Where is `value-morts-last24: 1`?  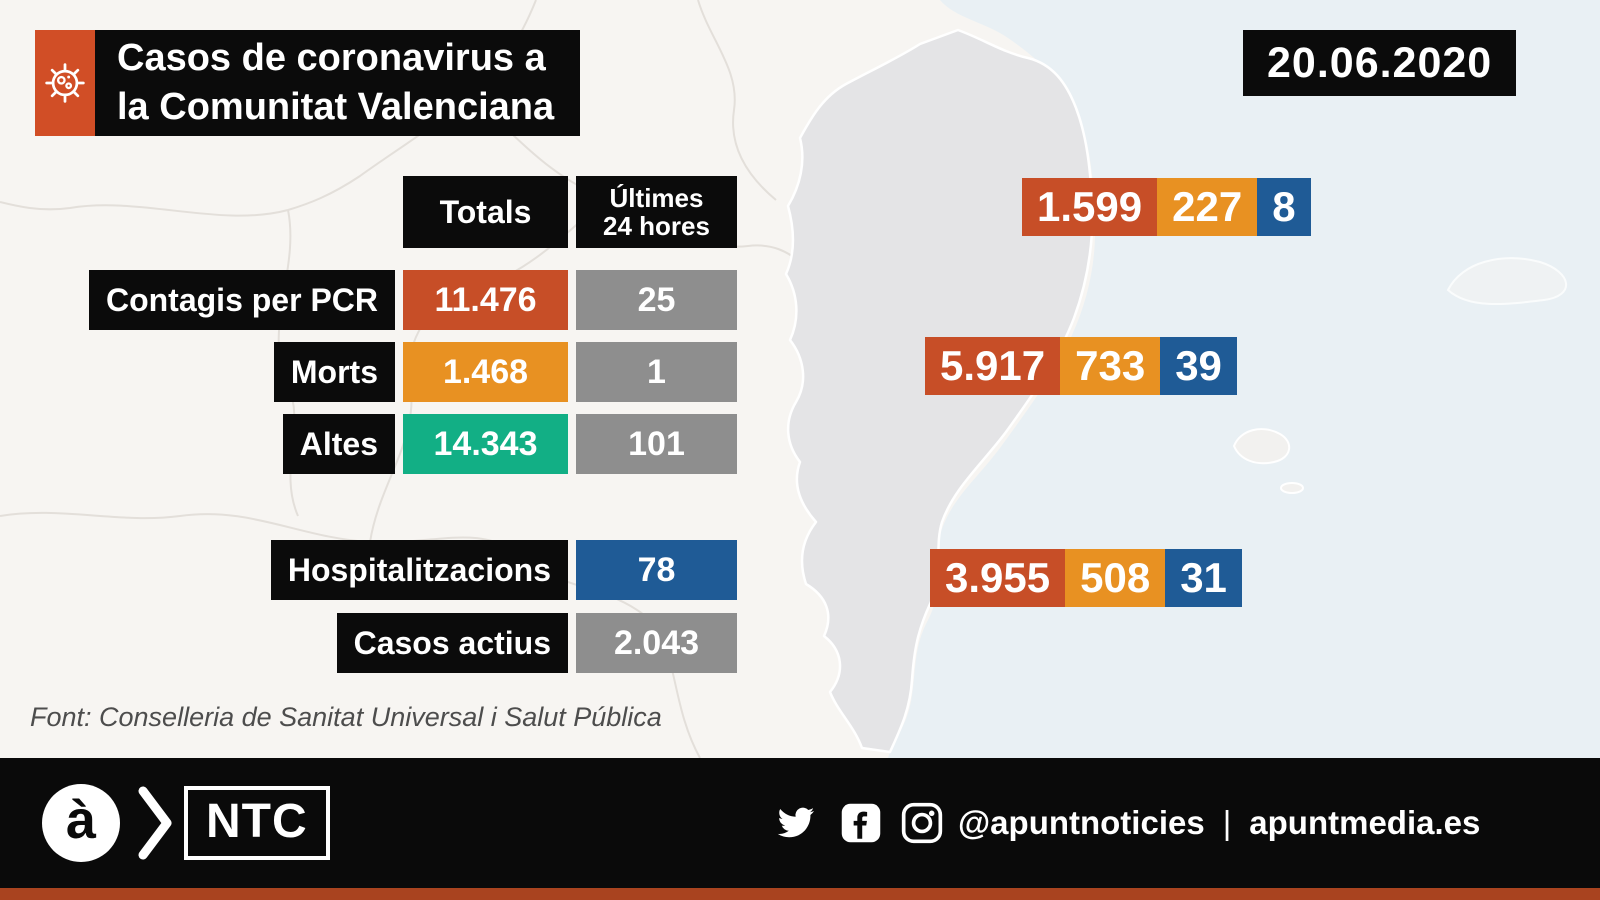 value-morts-last24: 1 is located at coordinates (656, 372).